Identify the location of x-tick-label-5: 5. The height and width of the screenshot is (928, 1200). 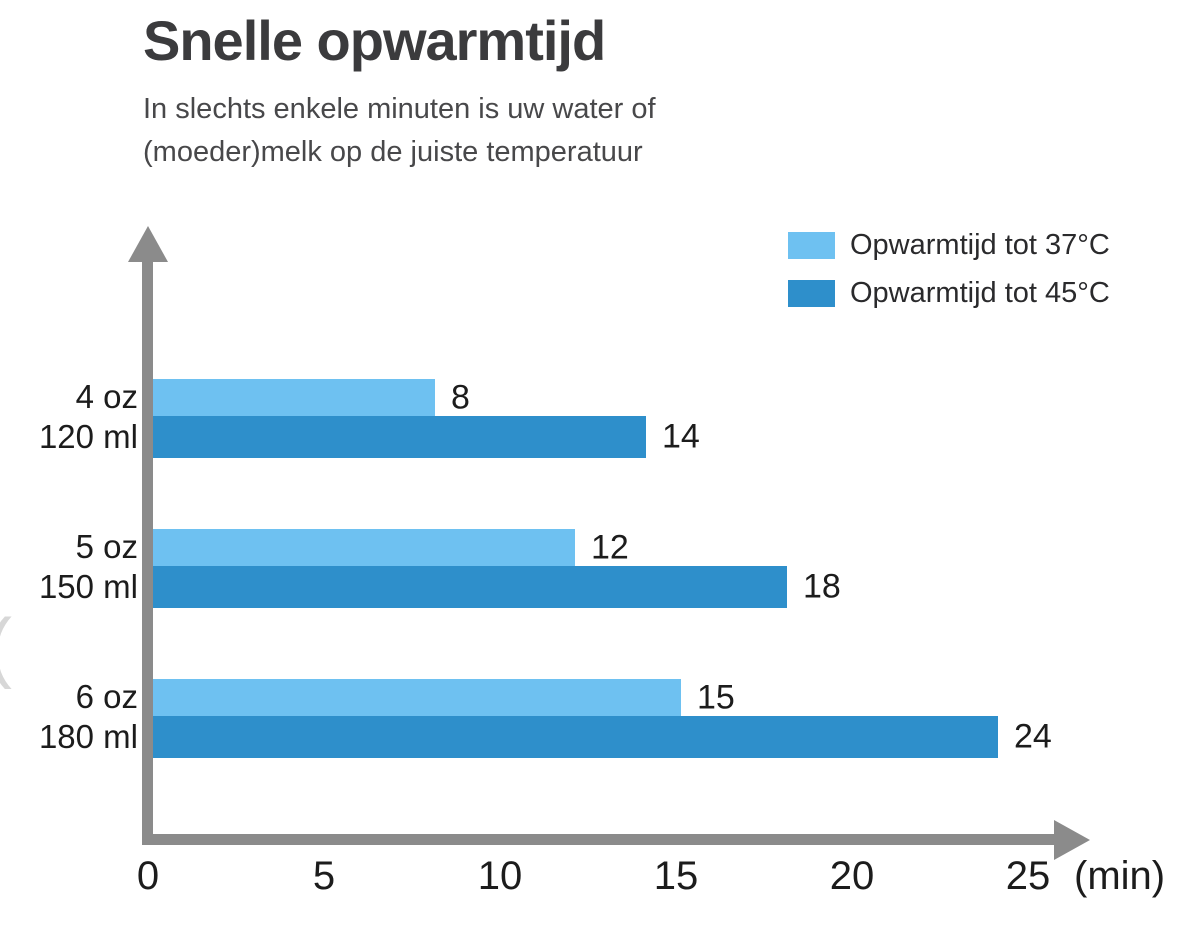
(324, 876).